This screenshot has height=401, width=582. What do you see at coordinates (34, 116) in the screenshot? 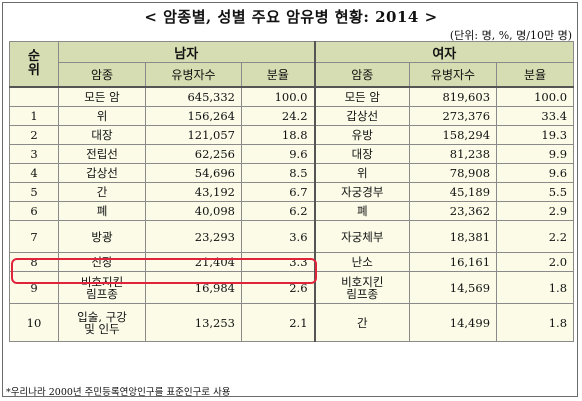
I see `rank-cell: 1` at bounding box center [34, 116].